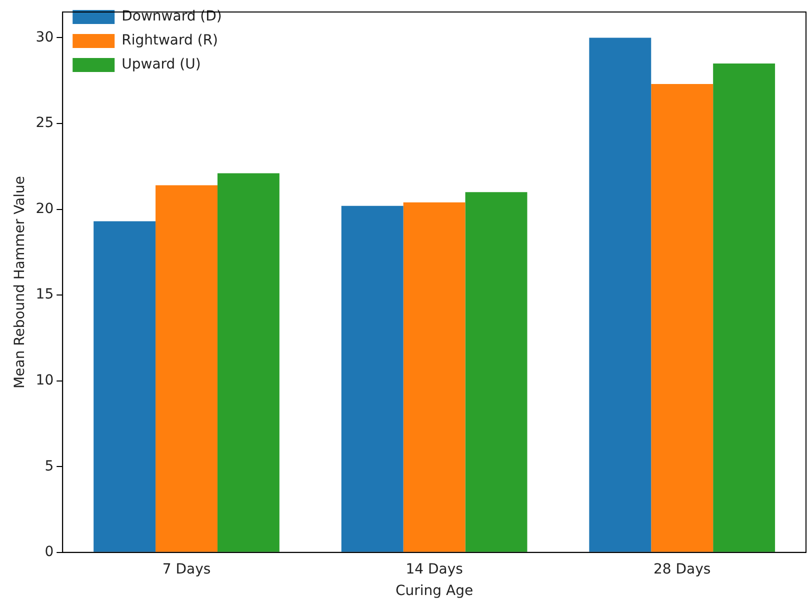  Describe the element at coordinates (45, 294) in the screenshot. I see `y-tick-label: 15` at that location.